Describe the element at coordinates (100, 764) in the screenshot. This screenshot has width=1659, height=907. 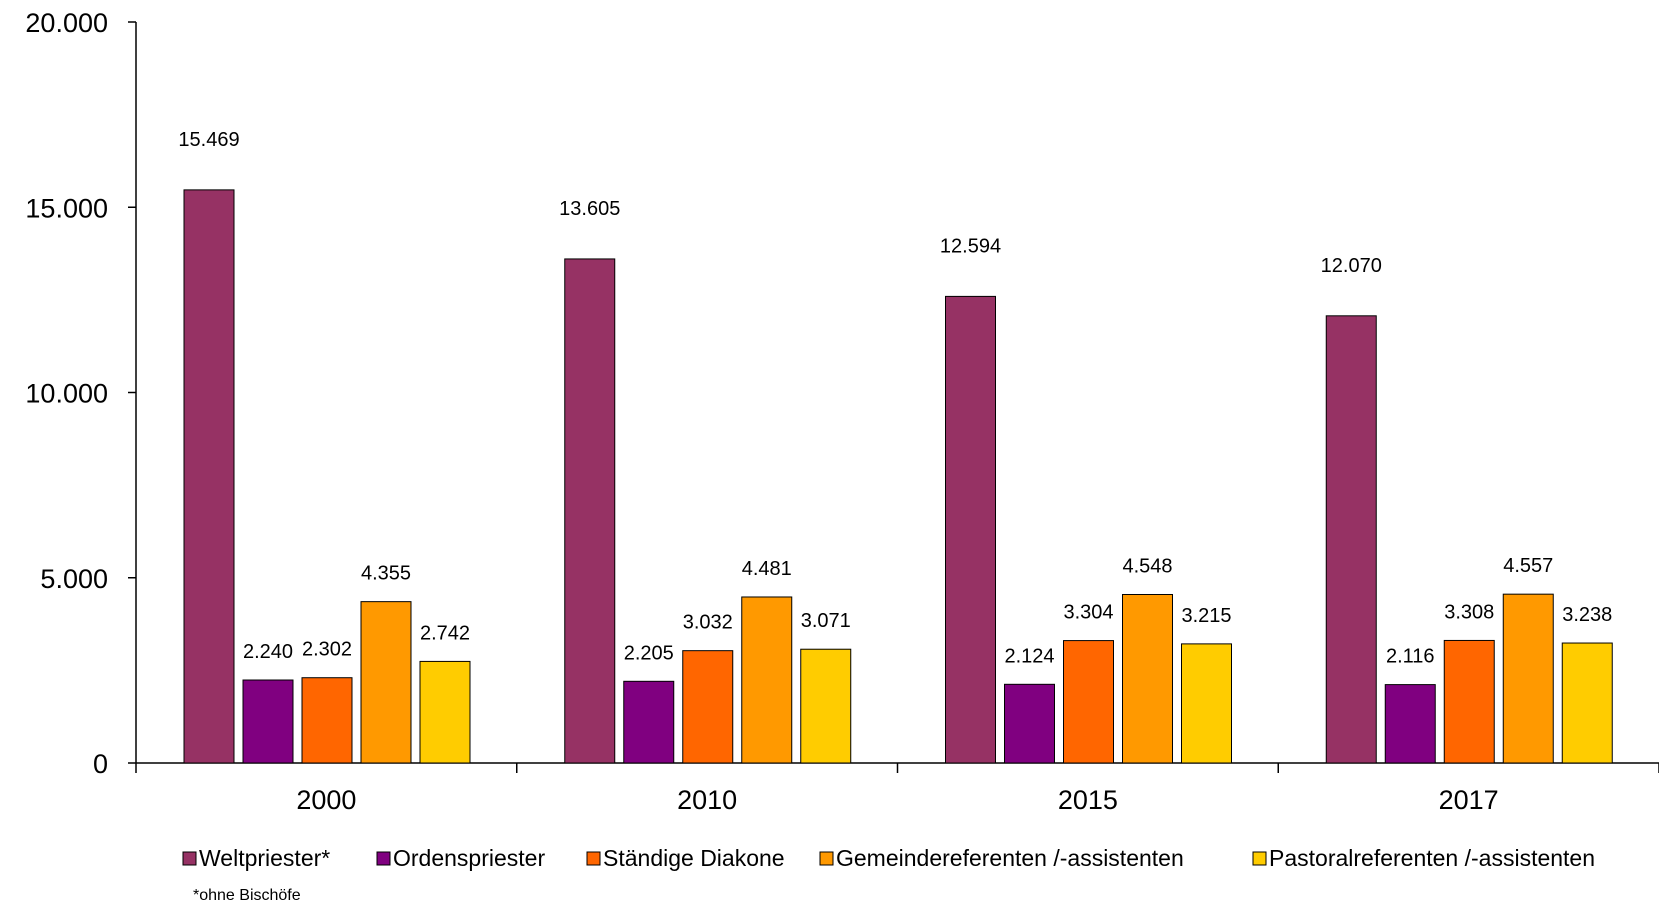
I see `y-tick-label: 0` at that location.